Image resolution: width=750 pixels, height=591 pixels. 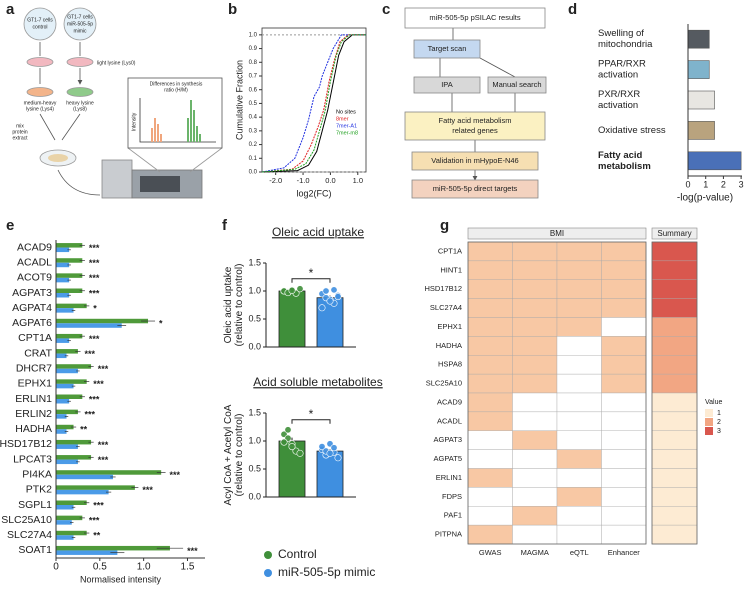 What do you see at coordinates (121, 579) in the screenshot?
I see `axis-title: Normalised intensity` at bounding box center [121, 579].